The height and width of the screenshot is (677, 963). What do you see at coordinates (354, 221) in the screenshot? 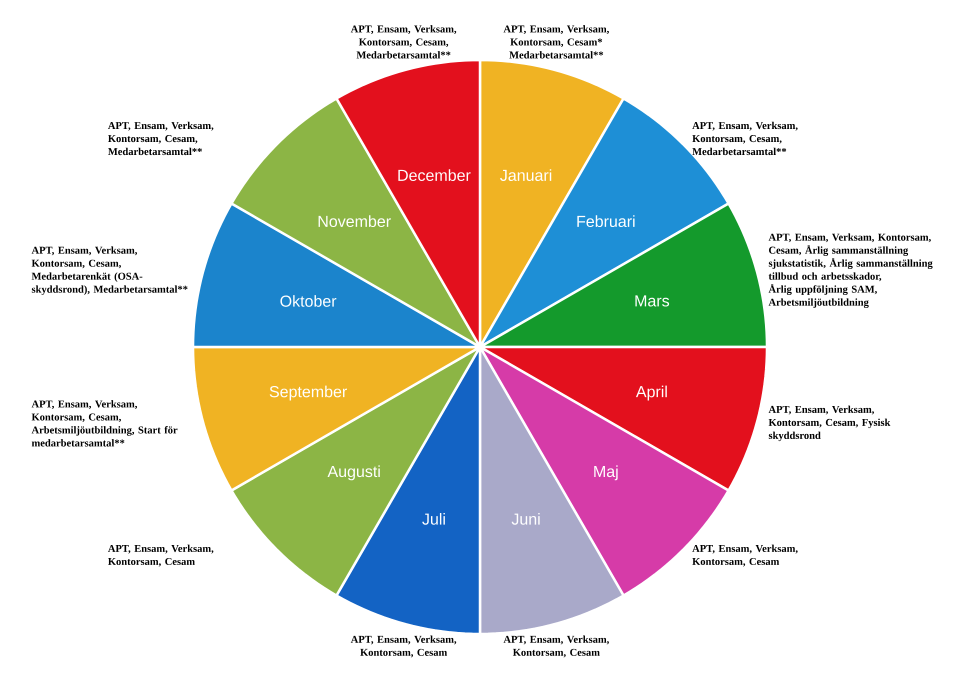
I see `slice-label: November` at bounding box center [354, 221].